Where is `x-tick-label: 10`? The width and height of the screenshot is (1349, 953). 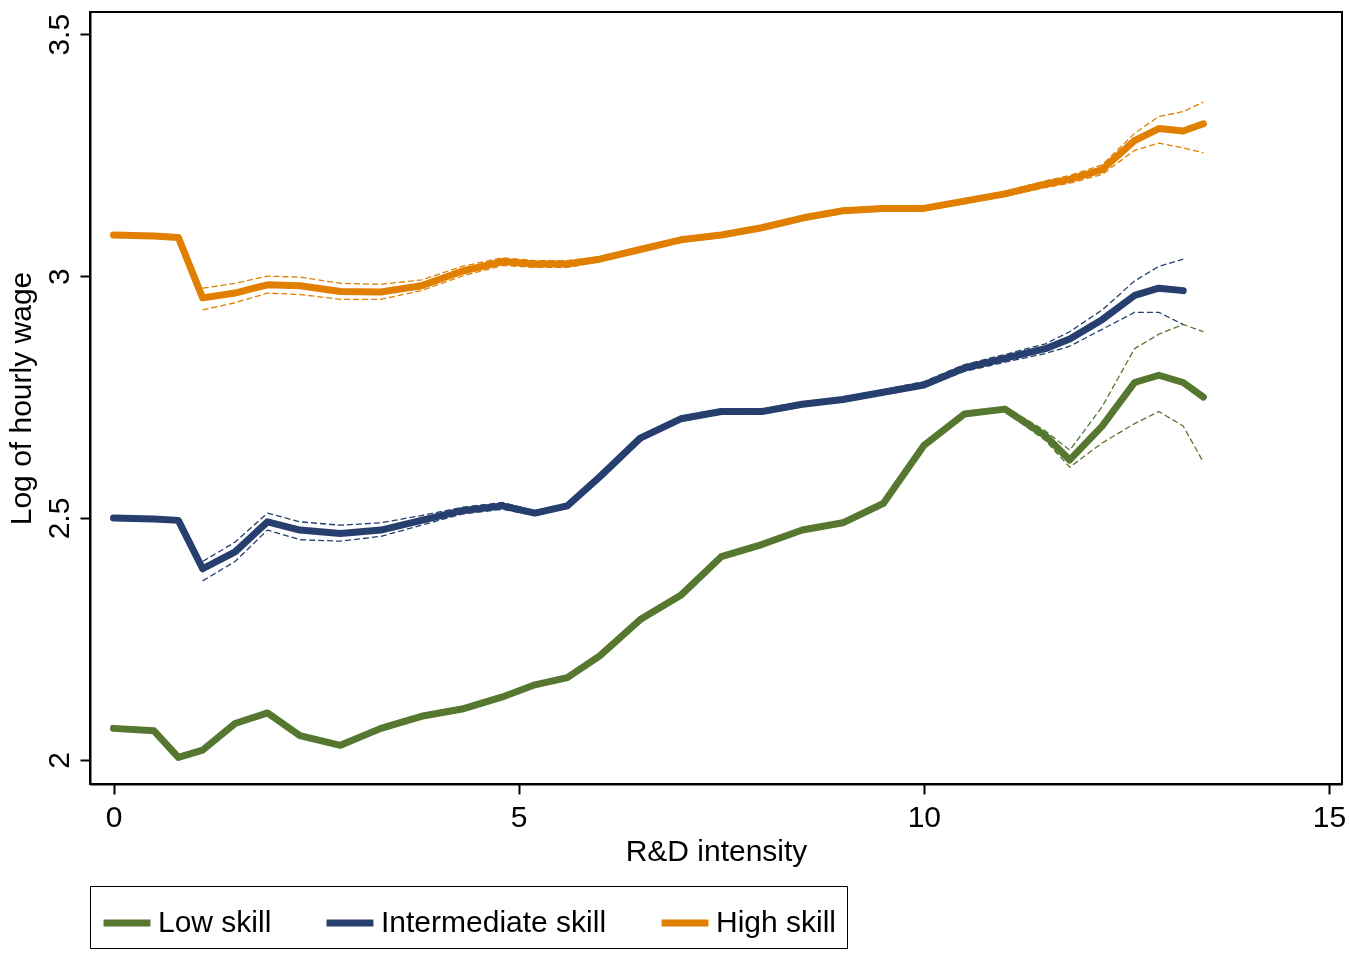
x-tick-label: 10 is located at coordinates (924, 816).